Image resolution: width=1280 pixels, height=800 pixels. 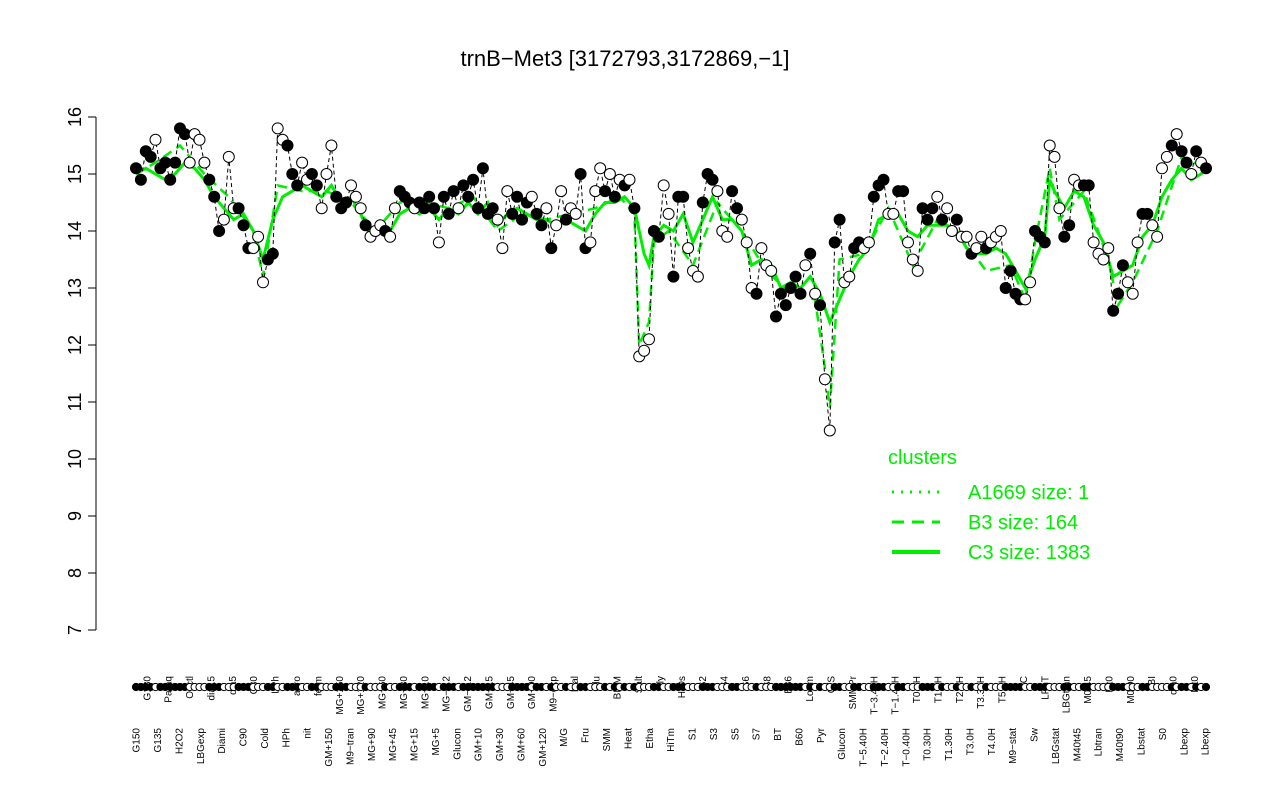 I want to click on chart-title: trnB−Met3 [3172793,3172869,−1], so click(x=624, y=58).